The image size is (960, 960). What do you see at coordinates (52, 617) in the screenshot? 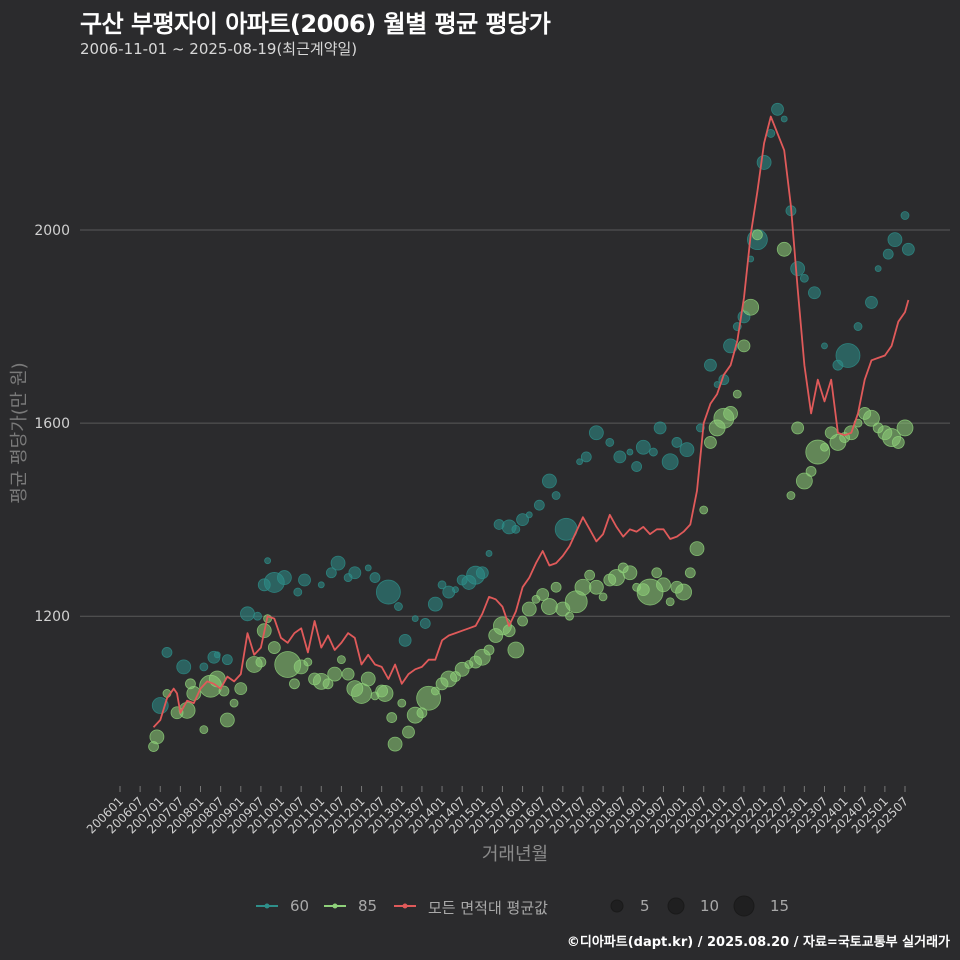
I see `y-tick-label: 1200` at bounding box center [52, 617].